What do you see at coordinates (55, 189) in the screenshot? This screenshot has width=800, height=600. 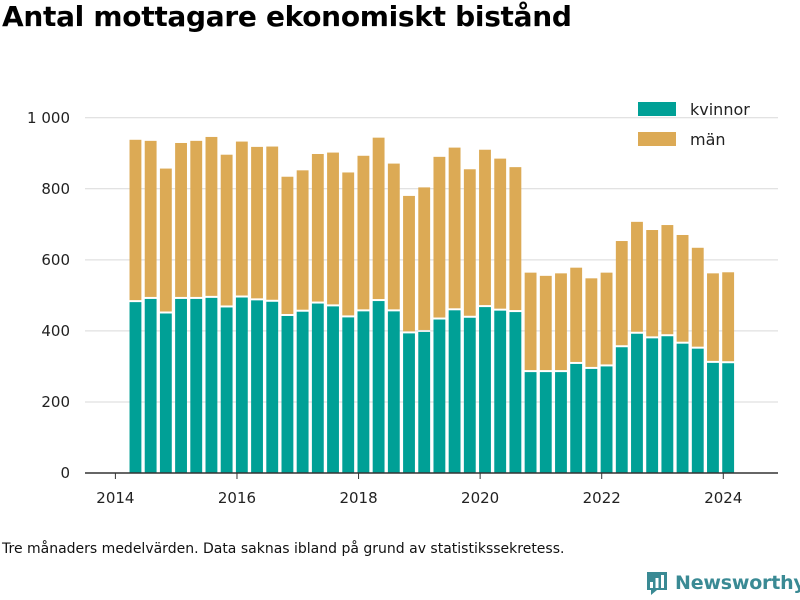 I see `y-tick-label: 800` at bounding box center [55, 189].